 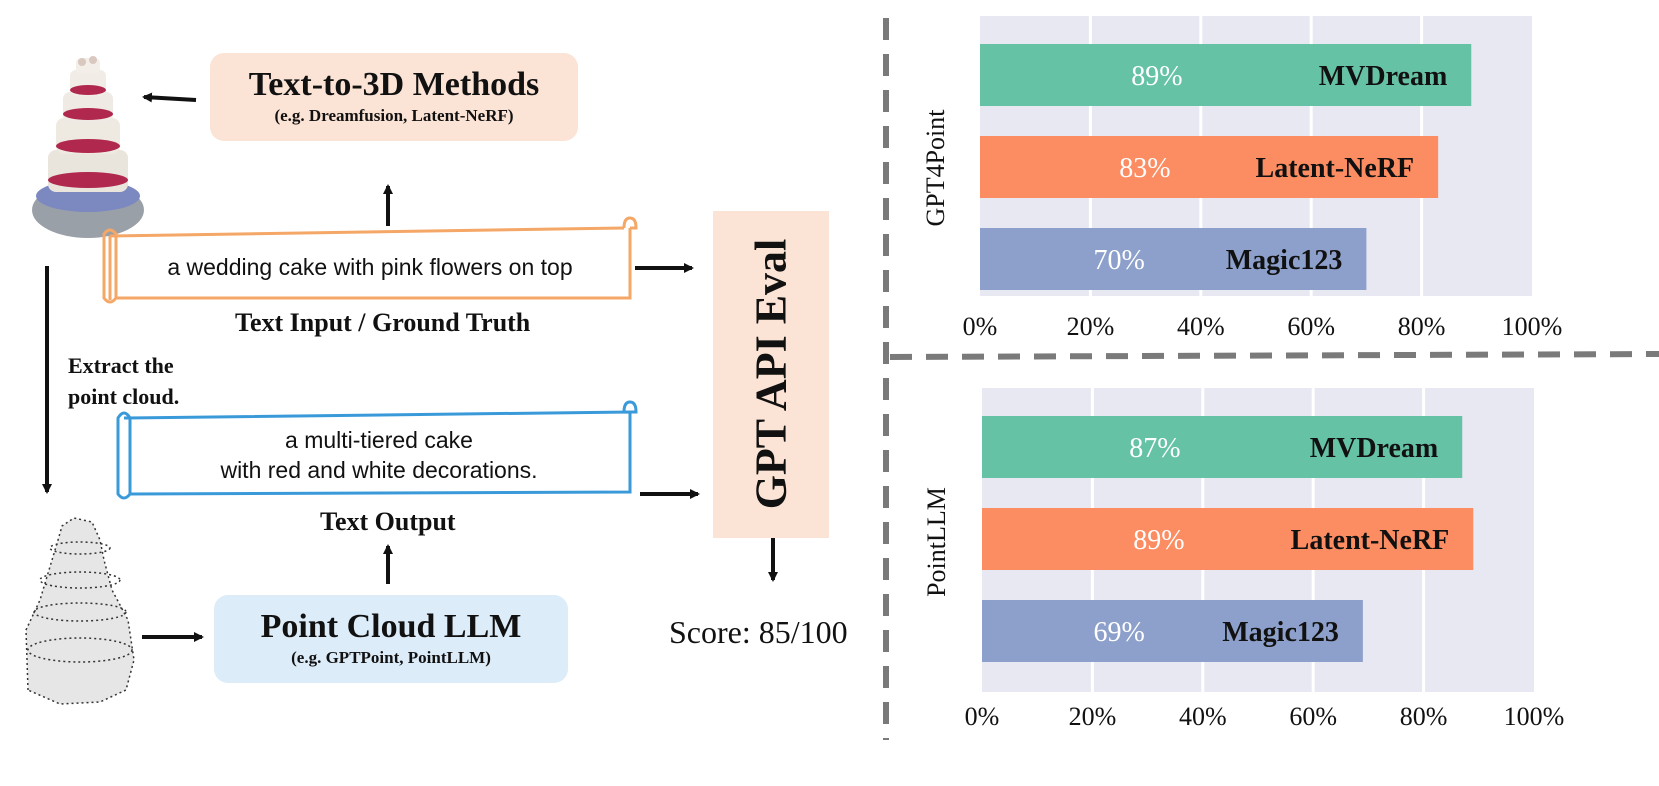 I want to click on chart-1-value-label: 83%, so click(x=1144, y=168).